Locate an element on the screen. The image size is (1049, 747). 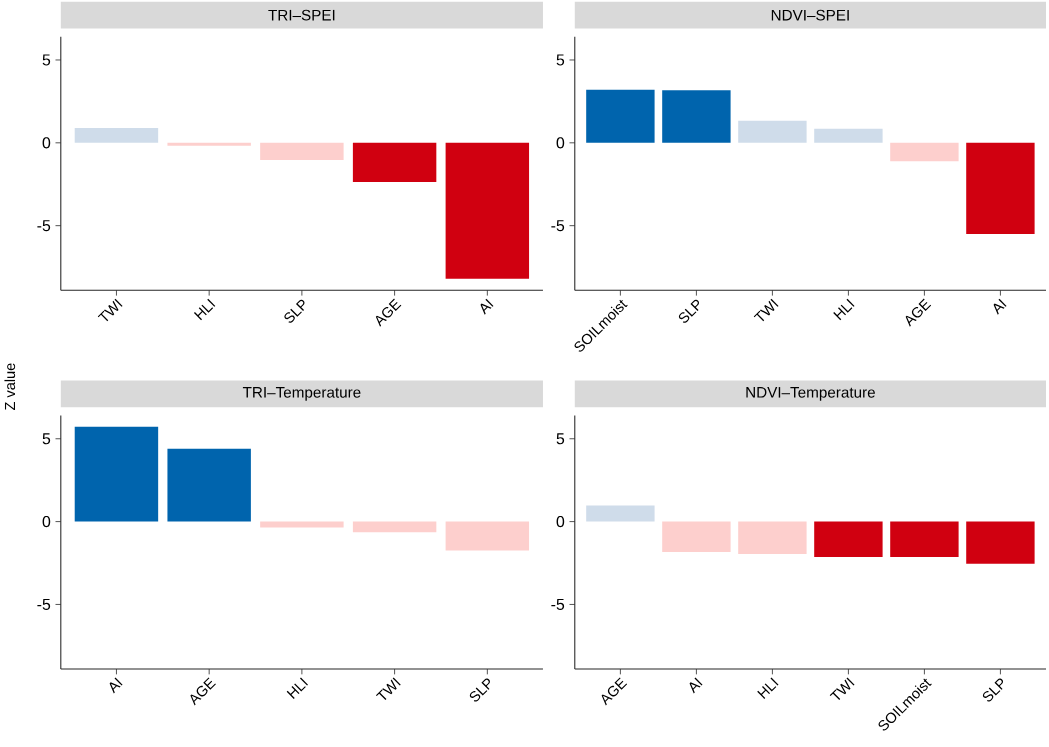
chart-title: NDVI–Temperature is located at coordinates (810, 394).